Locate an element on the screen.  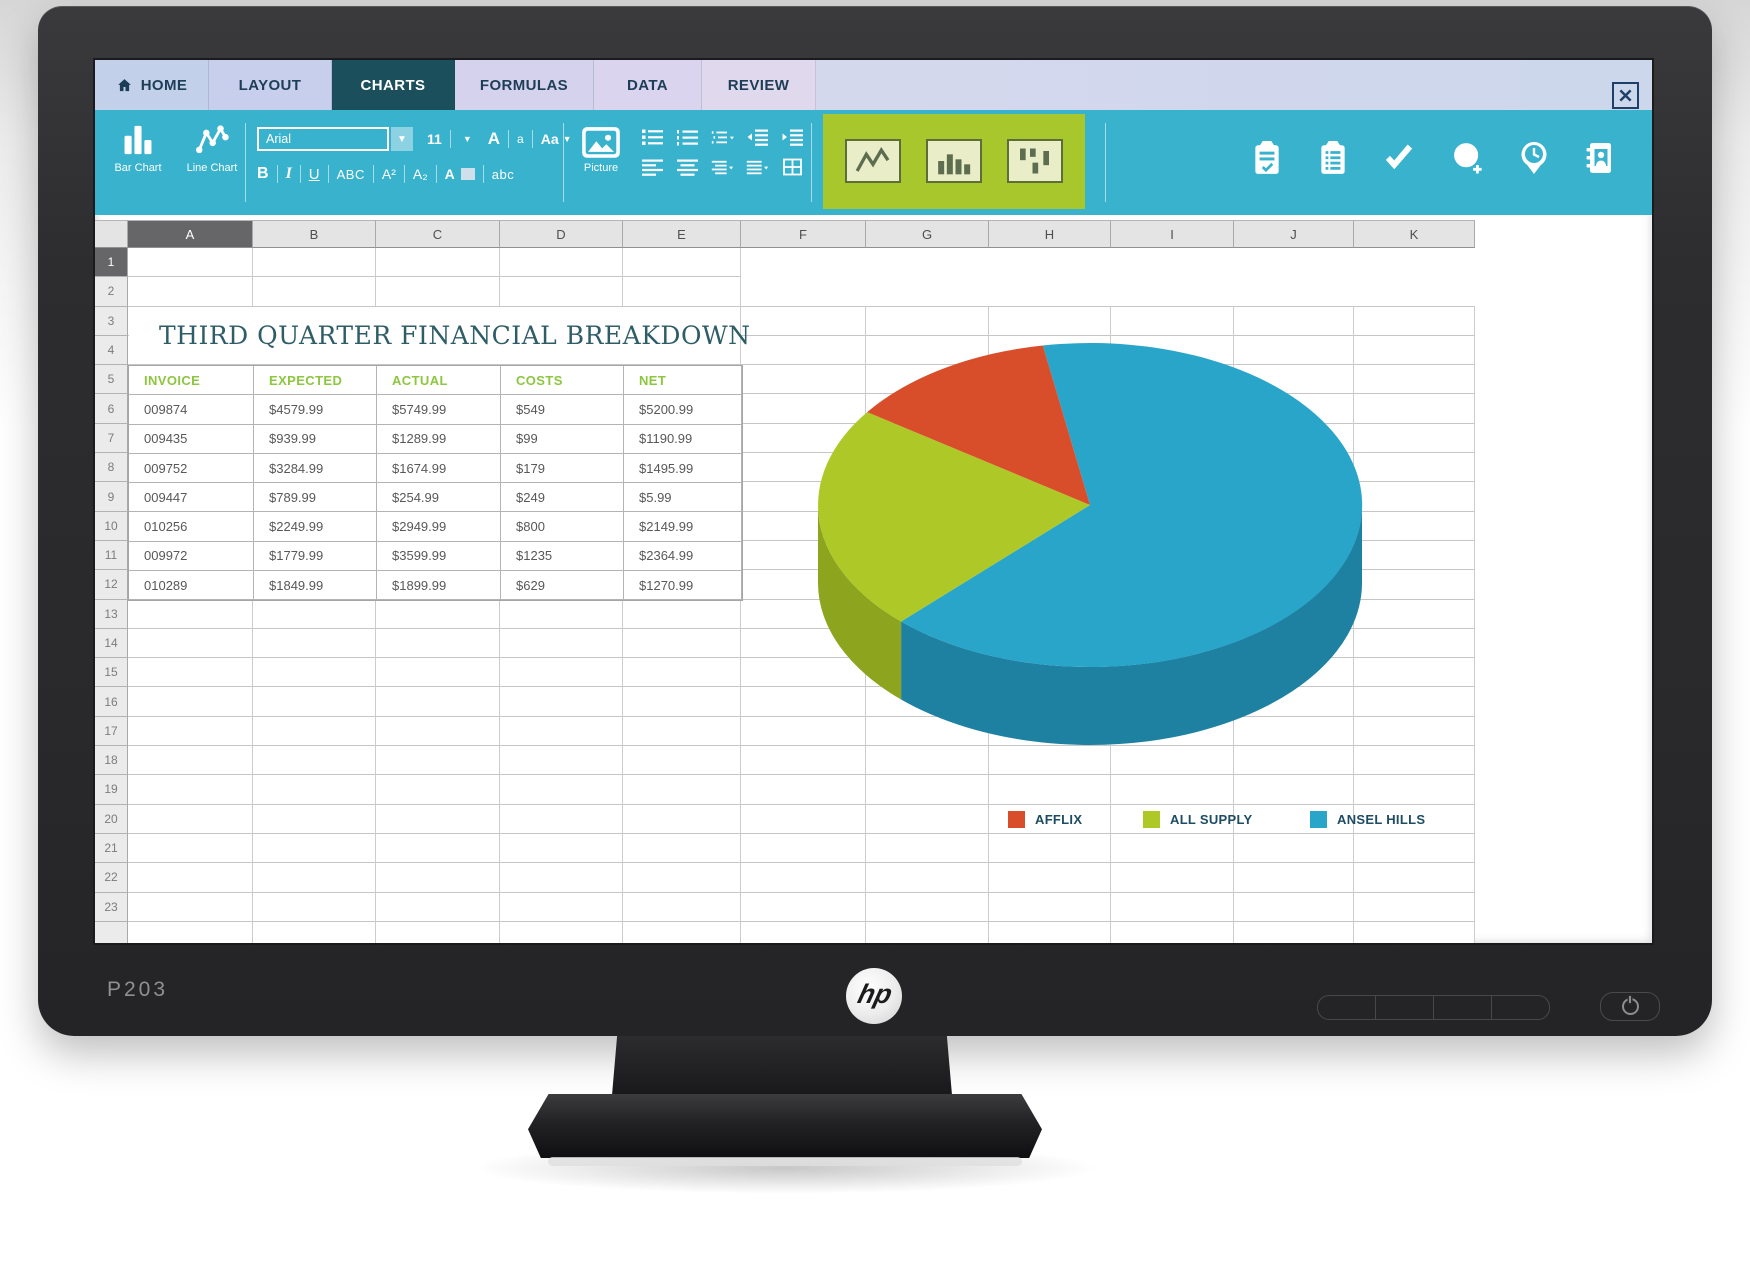
cell-K5 is located at coordinates (1414, 380).